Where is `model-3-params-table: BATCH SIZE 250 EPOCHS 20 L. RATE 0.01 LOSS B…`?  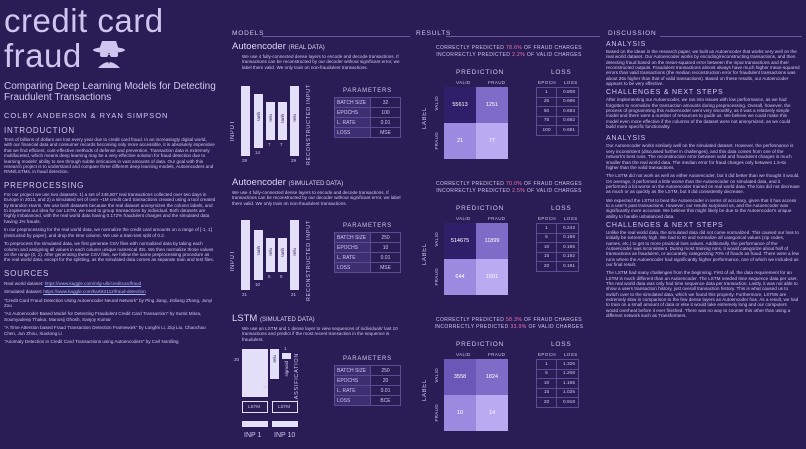
model-3-params-table: BATCH SIZE 250 EPOCHS 20 L. RATE 0.01 LOSS B… is located at coordinates (367, 385).